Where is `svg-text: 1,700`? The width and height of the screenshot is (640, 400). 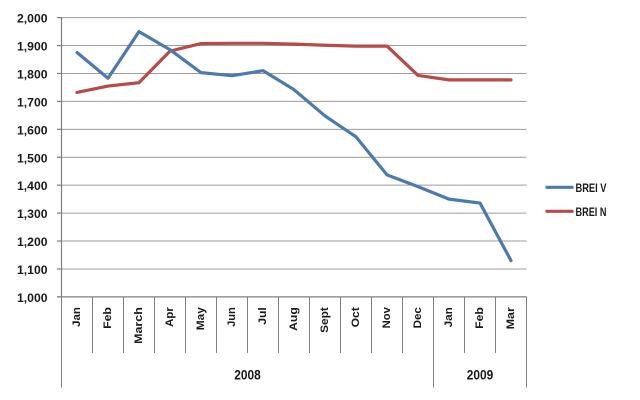
svg-text: 1,700 is located at coordinates (32, 102).